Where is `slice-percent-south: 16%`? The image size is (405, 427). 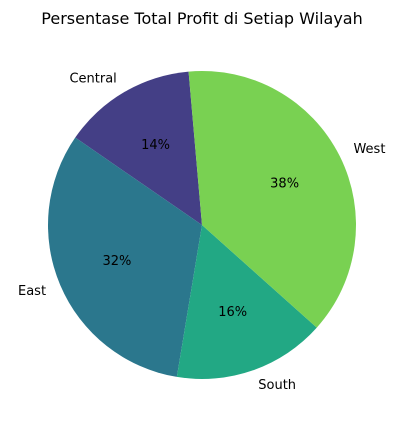 slice-percent-south: 16% is located at coordinates (232, 312).